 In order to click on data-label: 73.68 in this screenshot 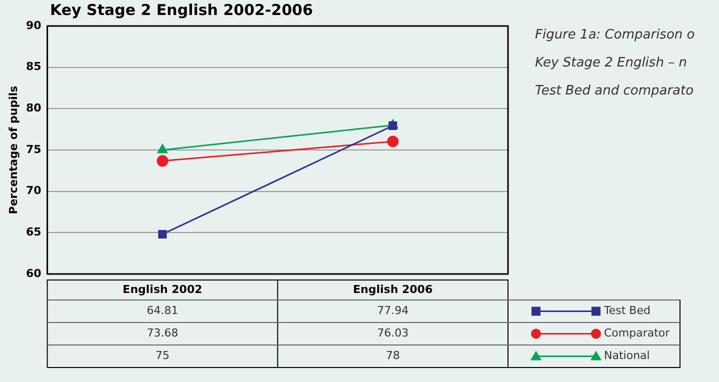, I will do `click(162, 333)`.